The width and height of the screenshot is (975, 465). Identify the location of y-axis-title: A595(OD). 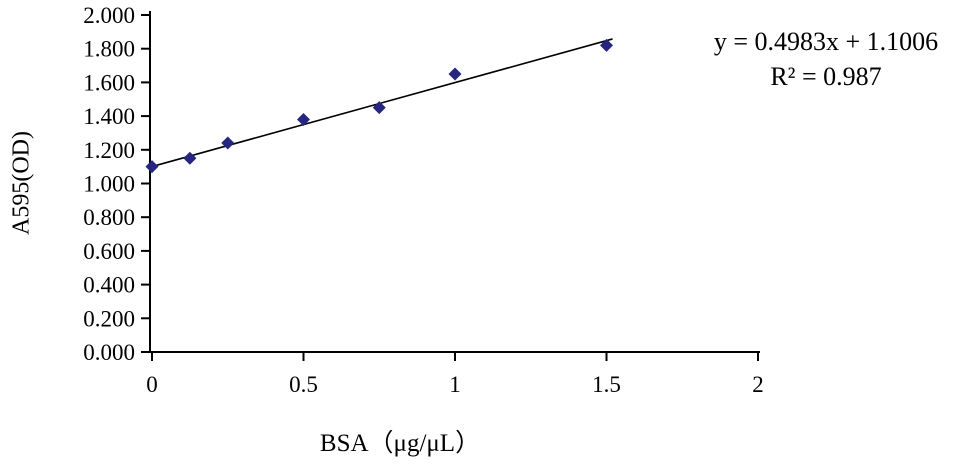
(21, 183).